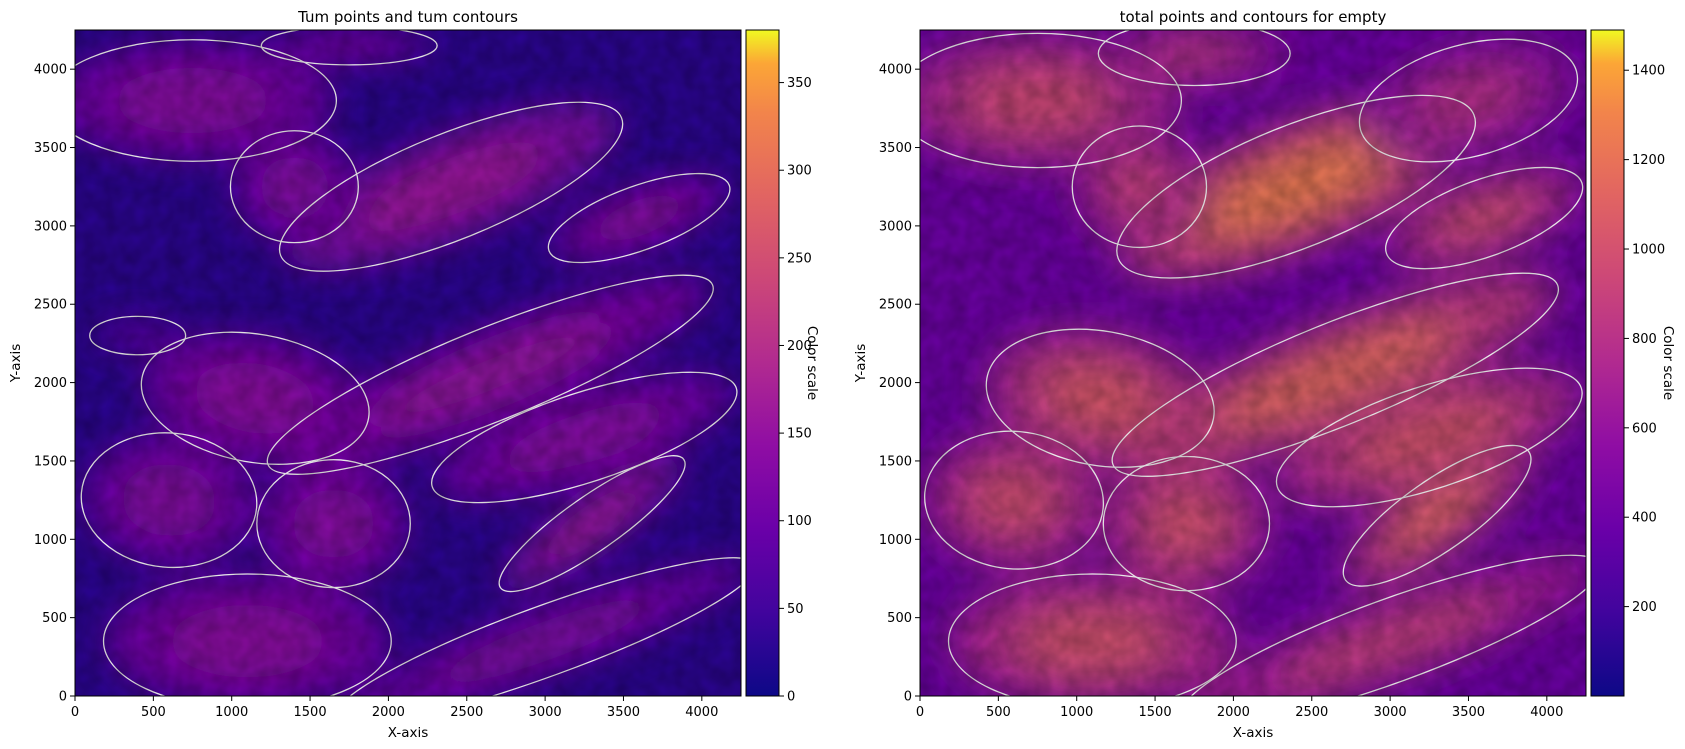 This screenshot has width=1685, height=749. What do you see at coordinates (799, 521) in the screenshot?
I see `colorbar-tick-label: 100` at bounding box center [799, 521].